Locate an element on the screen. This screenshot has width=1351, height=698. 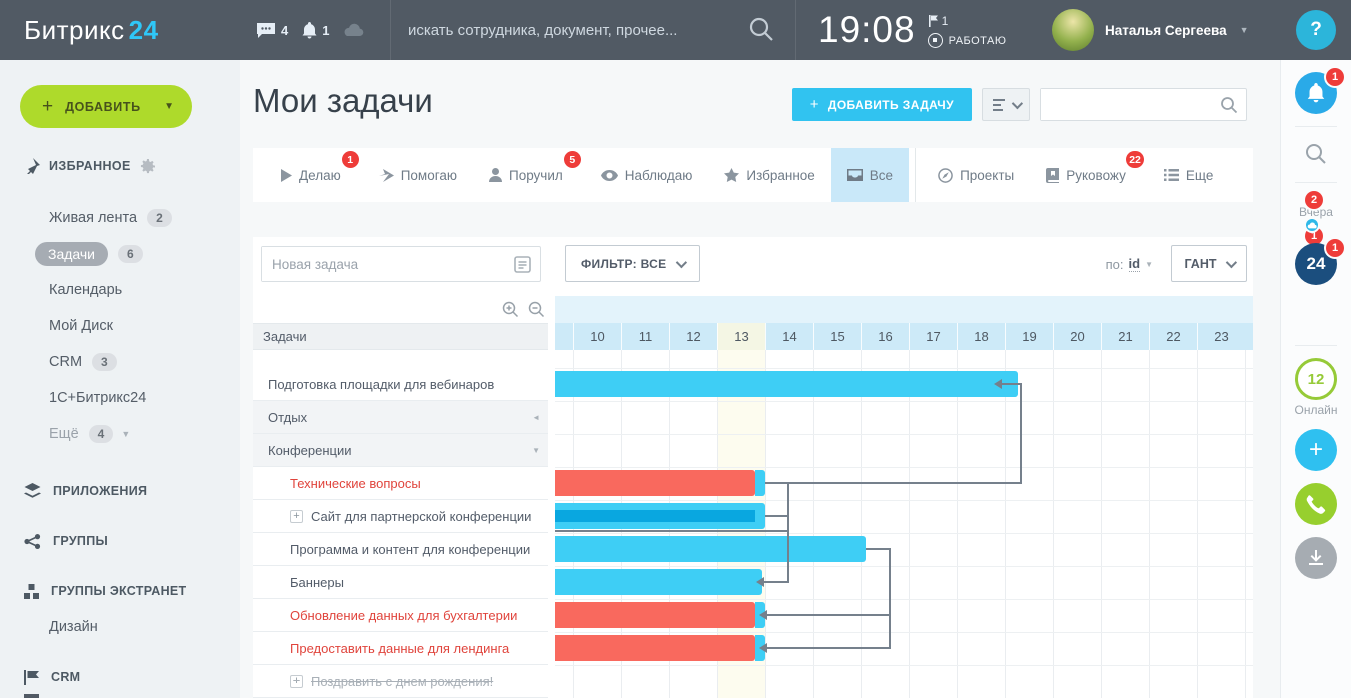
expand-toggle-icon: ▼ is located at coordinates (536, 450).